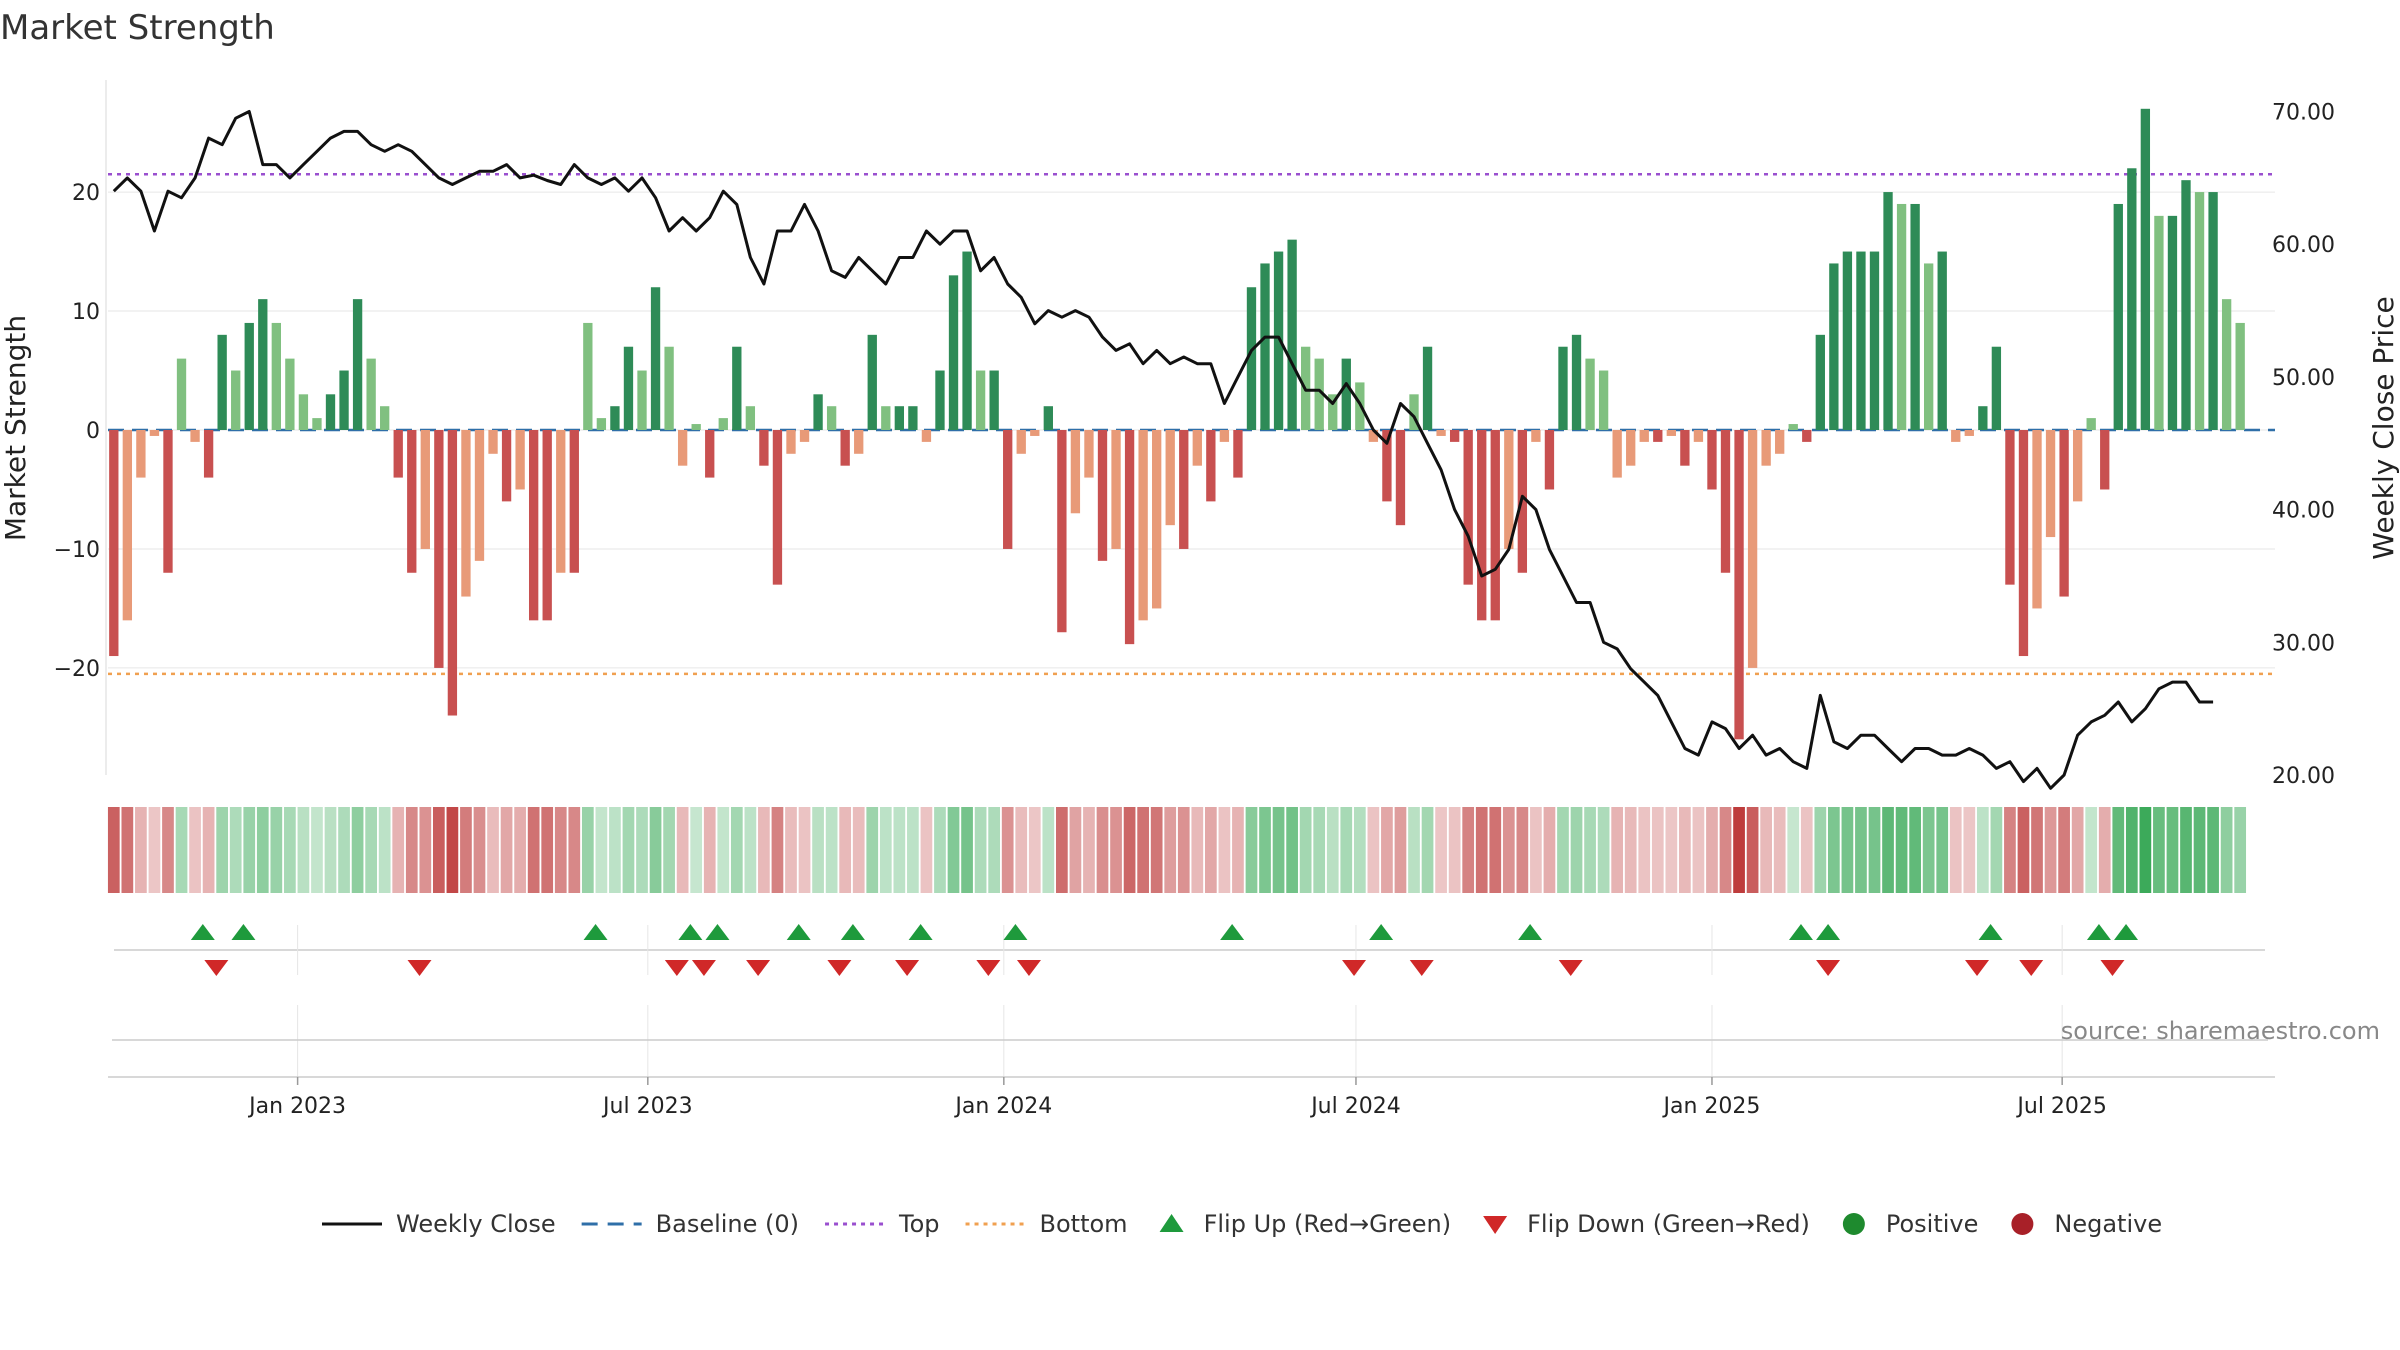 Image resolution: width=2400 pixels, height=1350 pixels. What do you see at coordinates (919, 1224) in the screenshot?
I see `legend-label: Top` at bounding box center [919, 1224].